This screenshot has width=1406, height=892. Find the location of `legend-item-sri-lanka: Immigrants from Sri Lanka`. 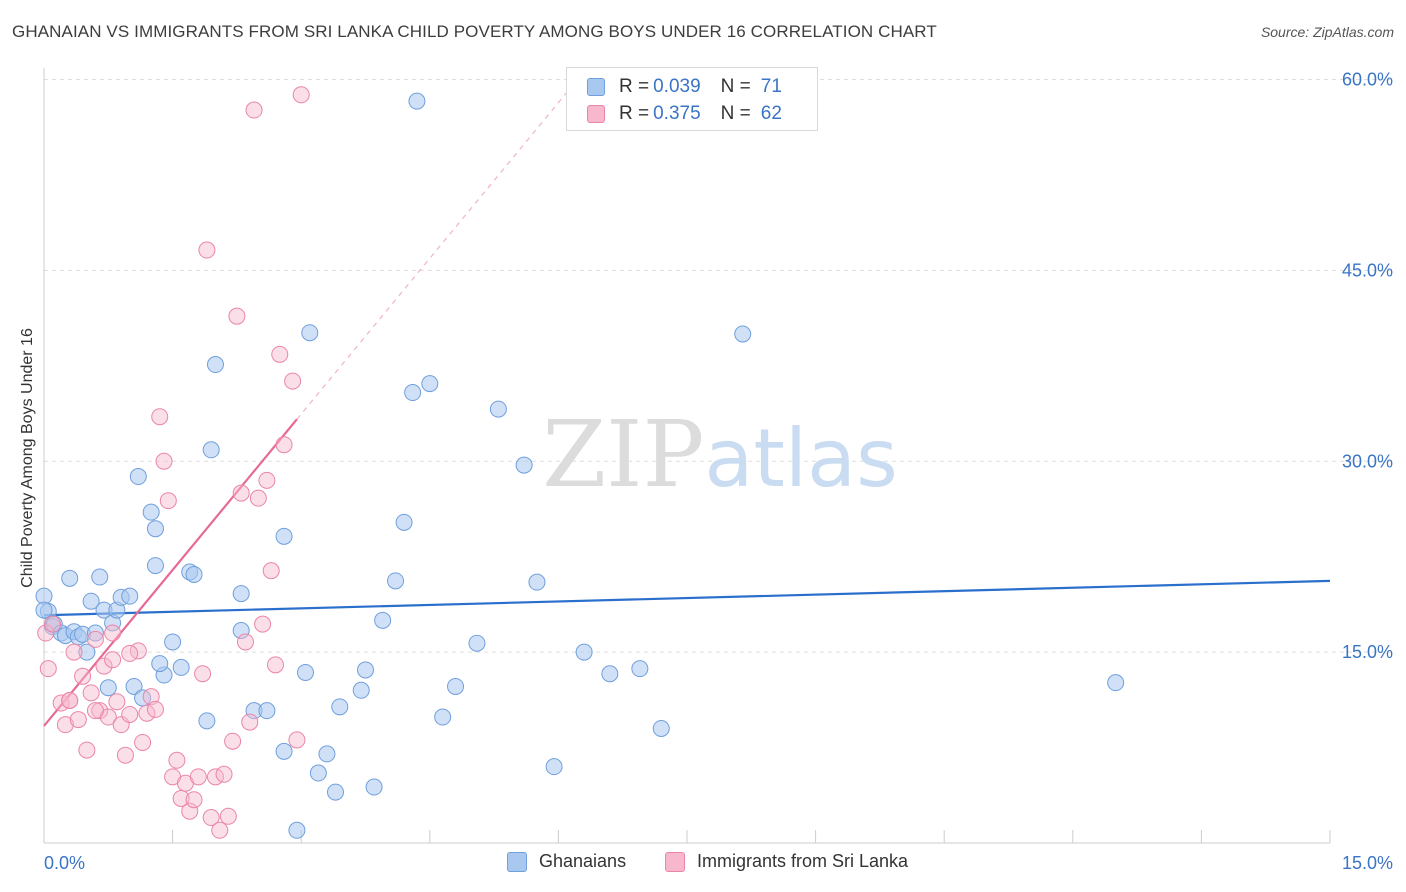

legend-item-sri-lanka: Immigrants from Sri Lanka is located at coordinates (786, 861).